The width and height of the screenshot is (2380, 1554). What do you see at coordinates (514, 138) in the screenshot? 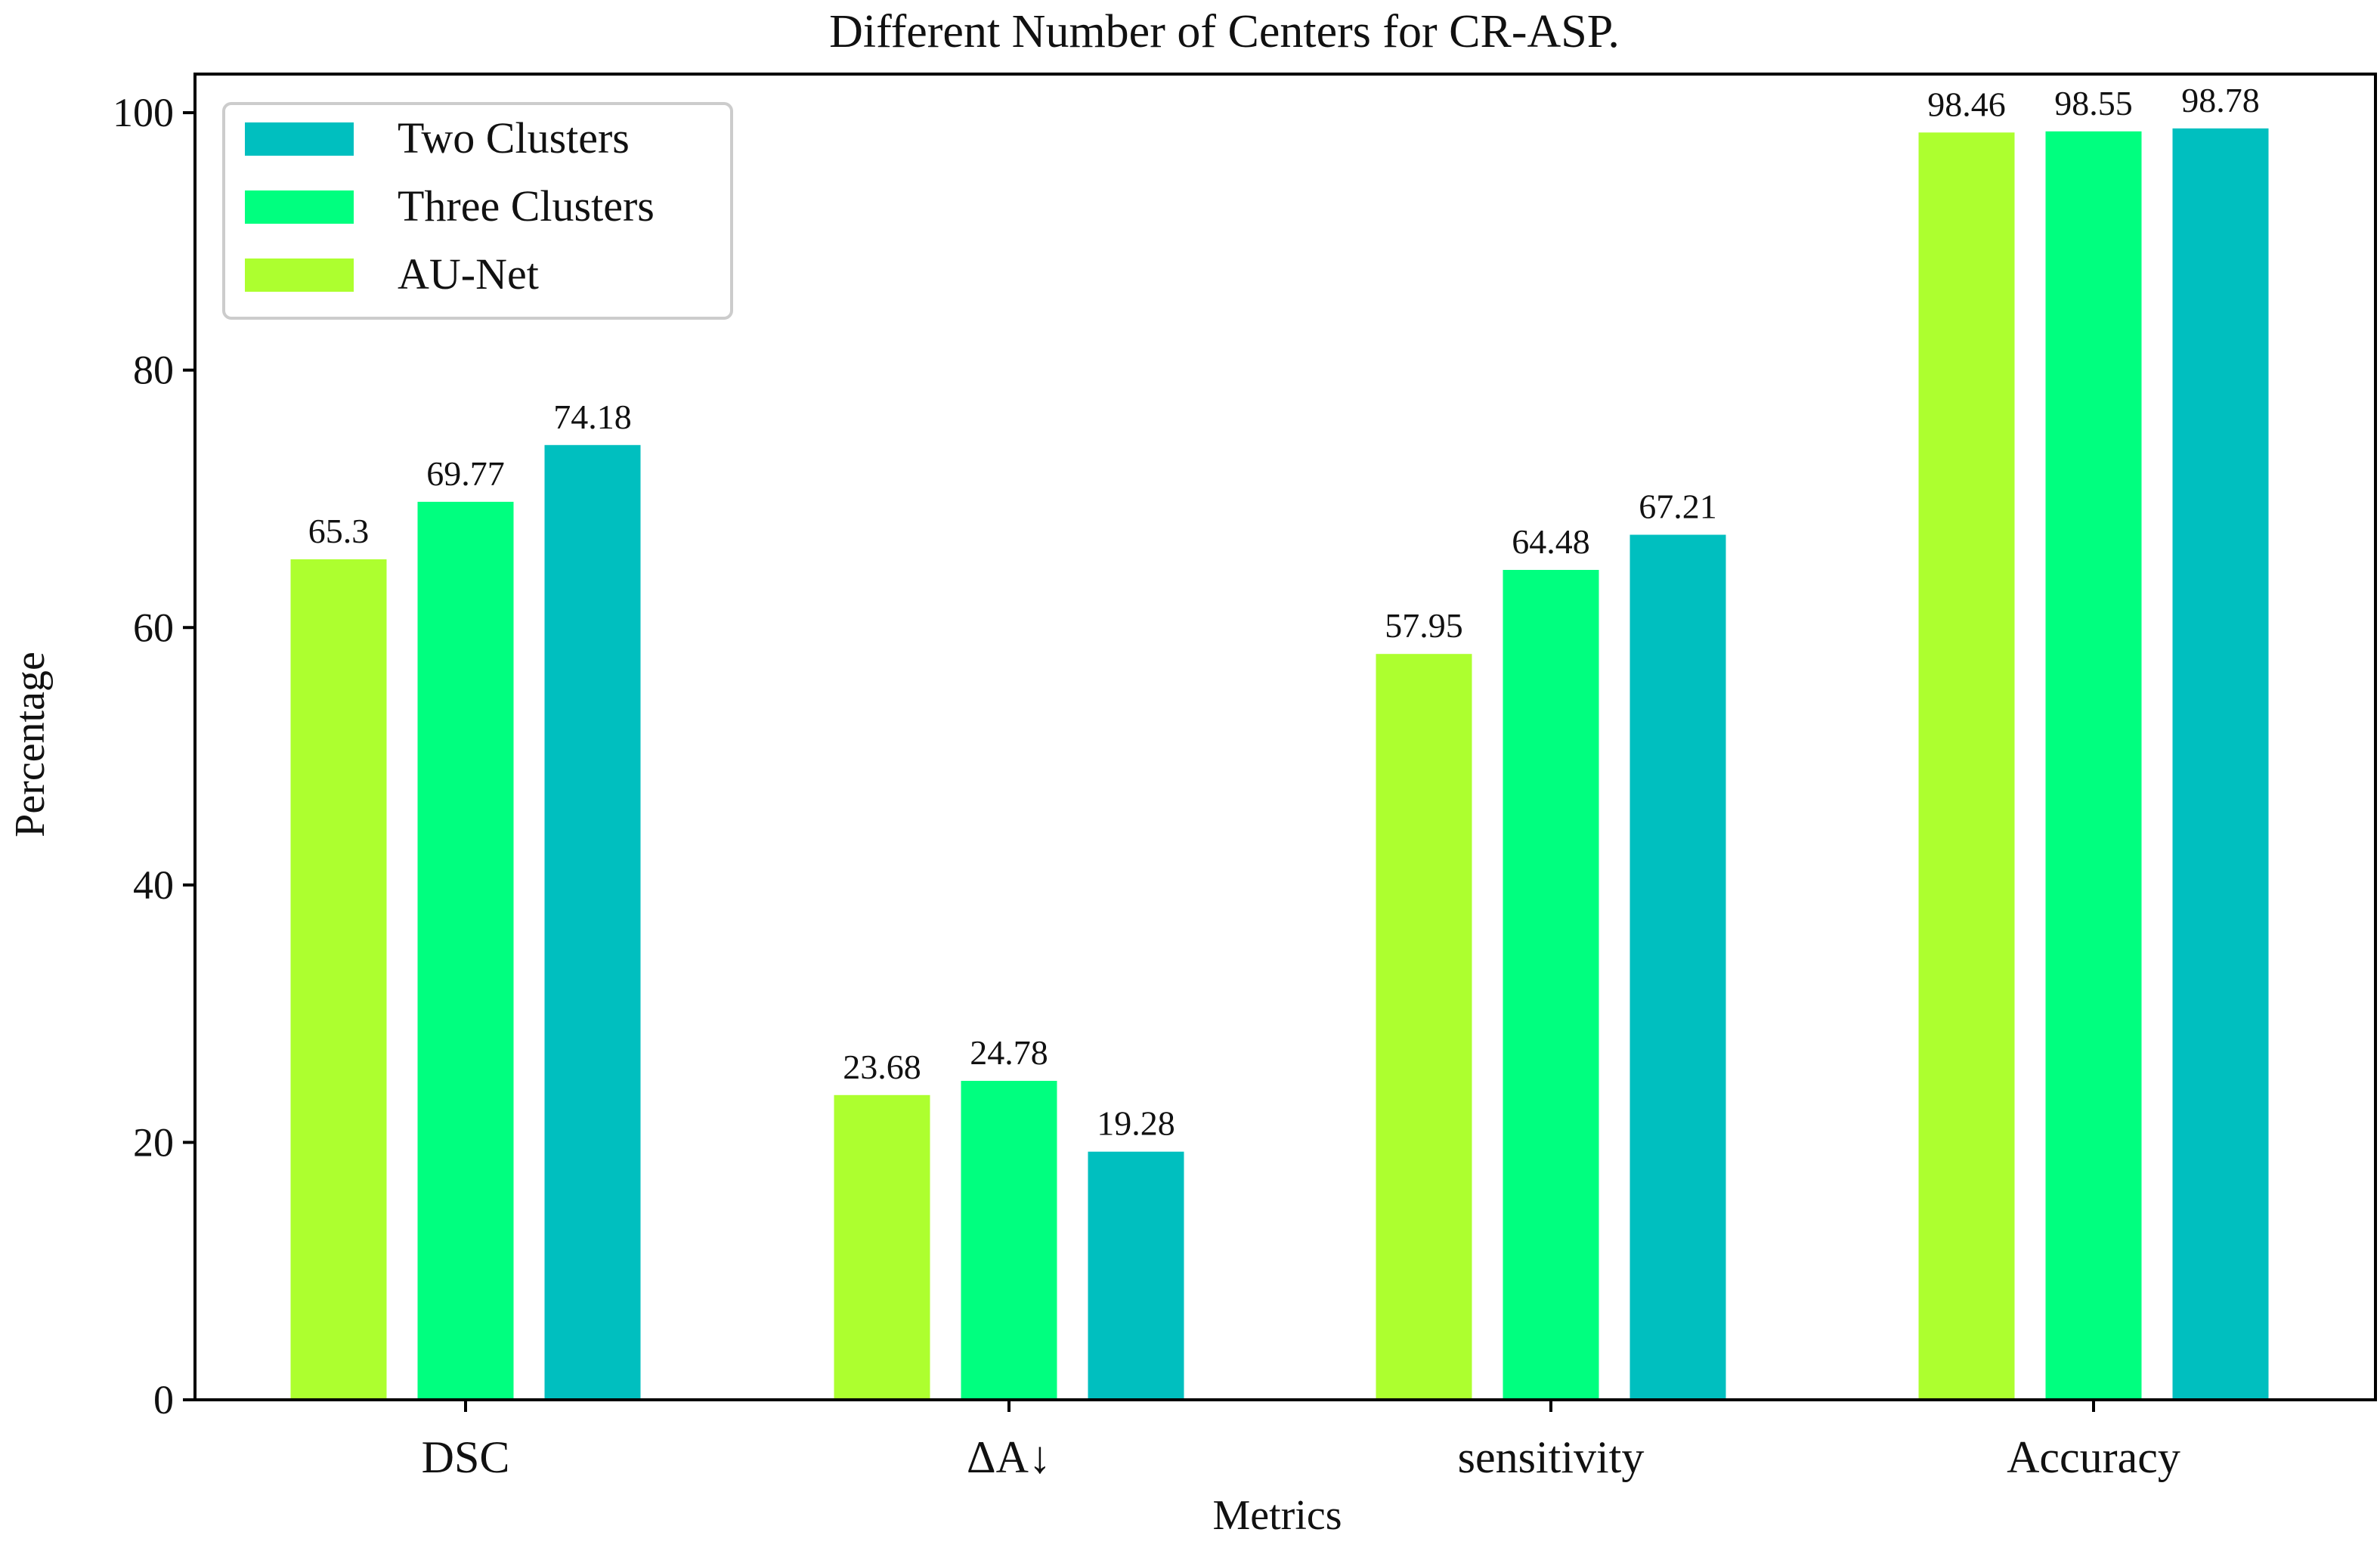
I see `legend-label-two-clusters: Two Clusters` at bounding box center [514, 138].